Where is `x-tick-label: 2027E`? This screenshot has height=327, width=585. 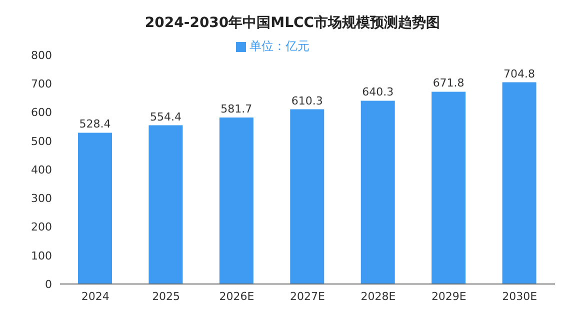
x-tick-label: 2027E is located at coordinates (308, 296).